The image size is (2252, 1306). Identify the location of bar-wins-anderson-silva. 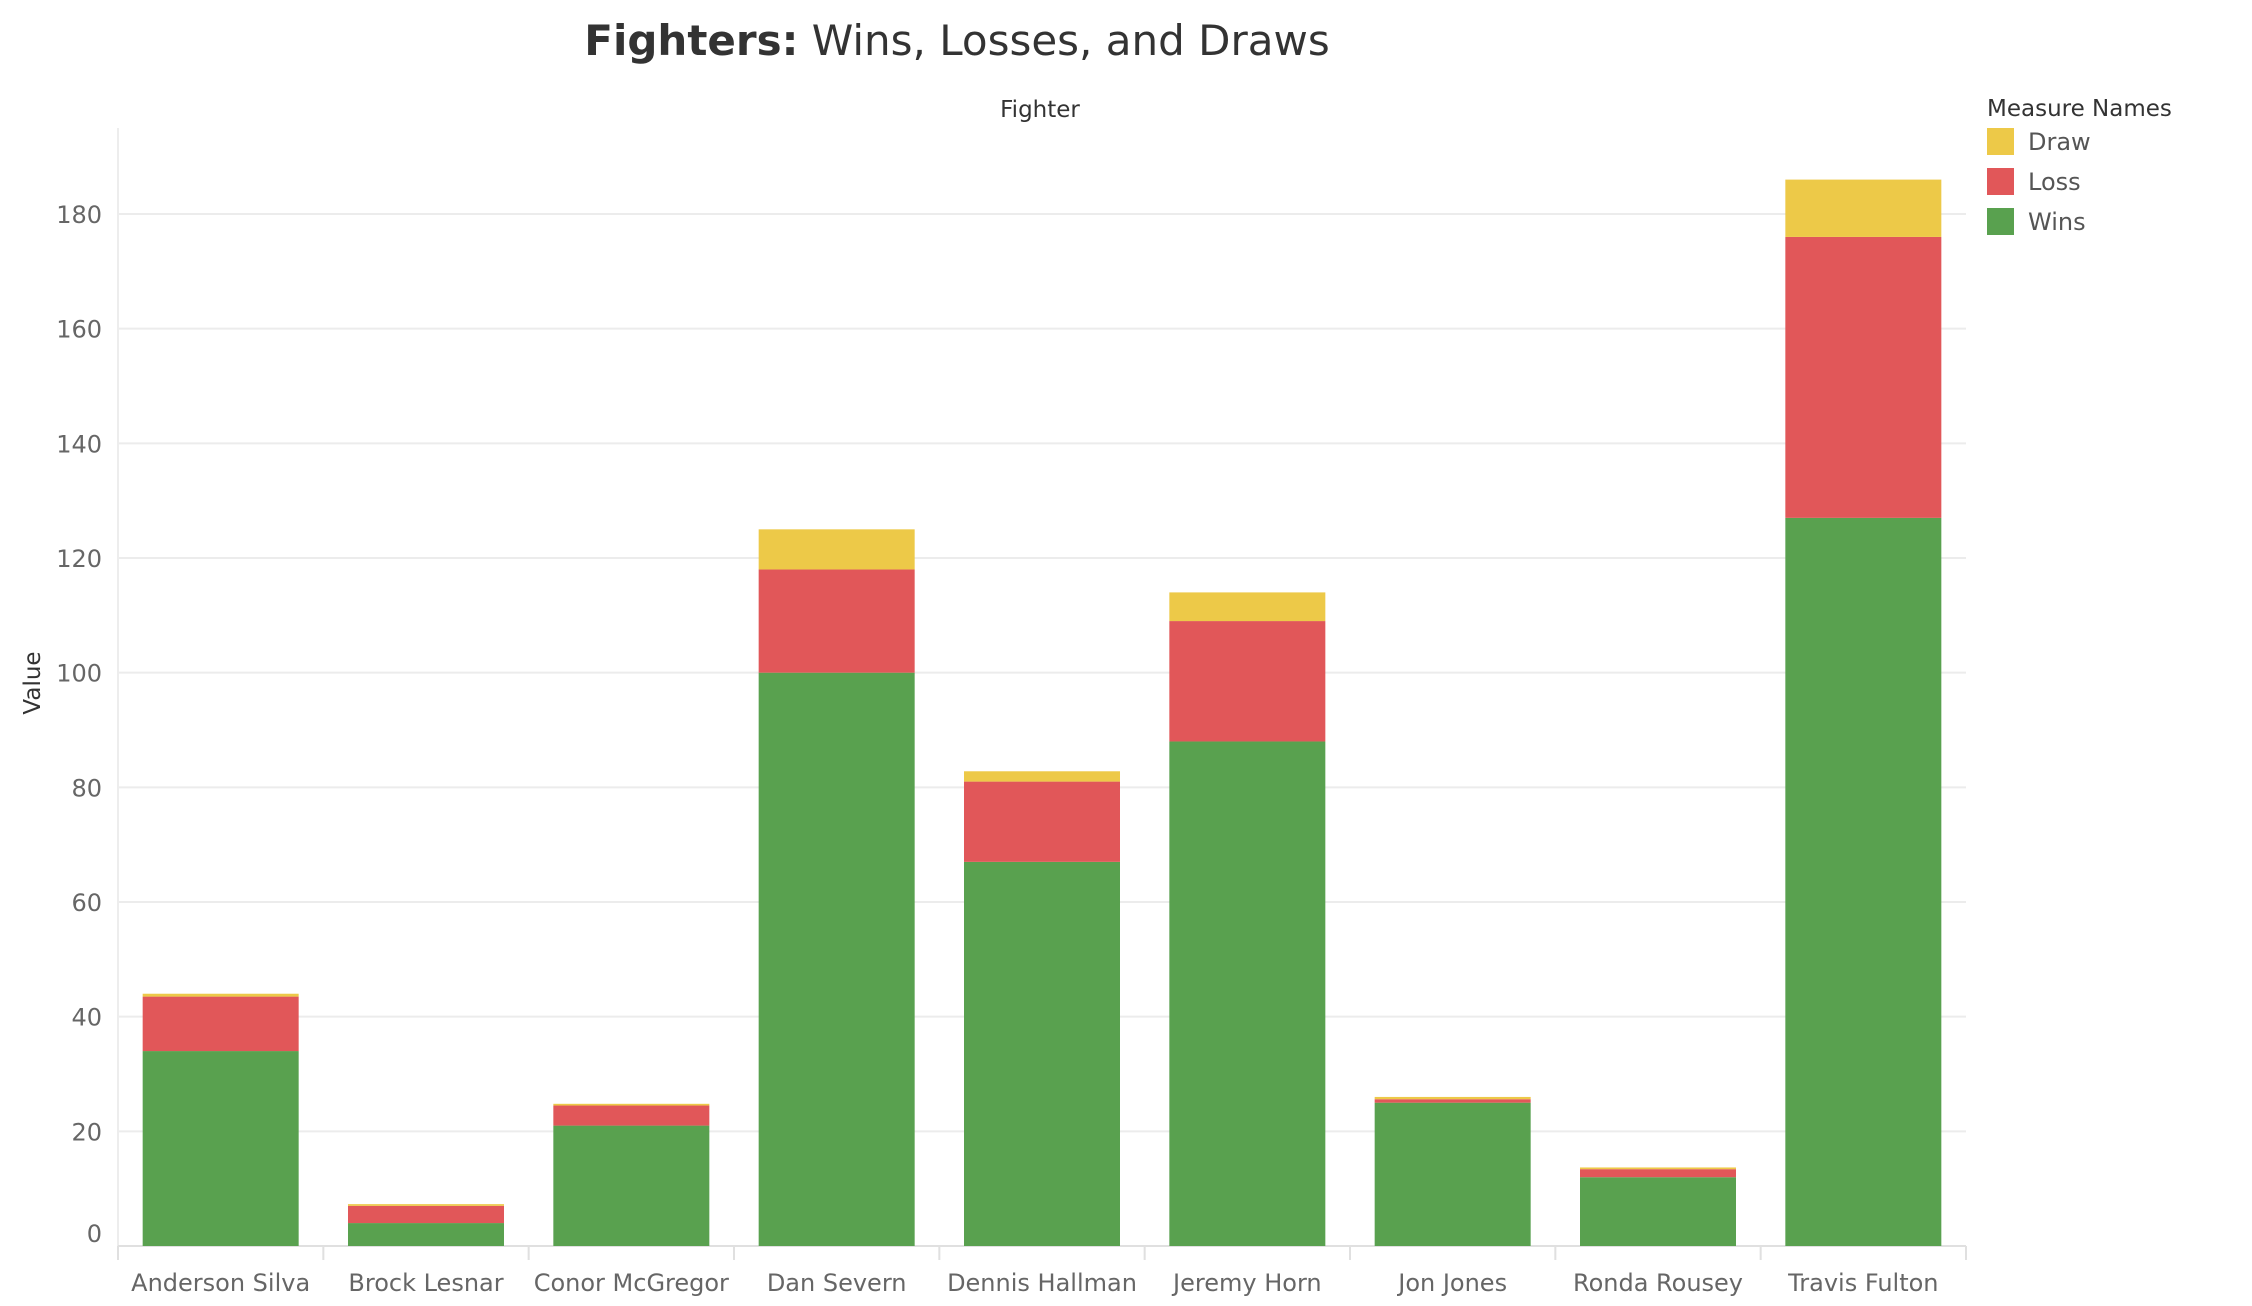
(220, 1148).